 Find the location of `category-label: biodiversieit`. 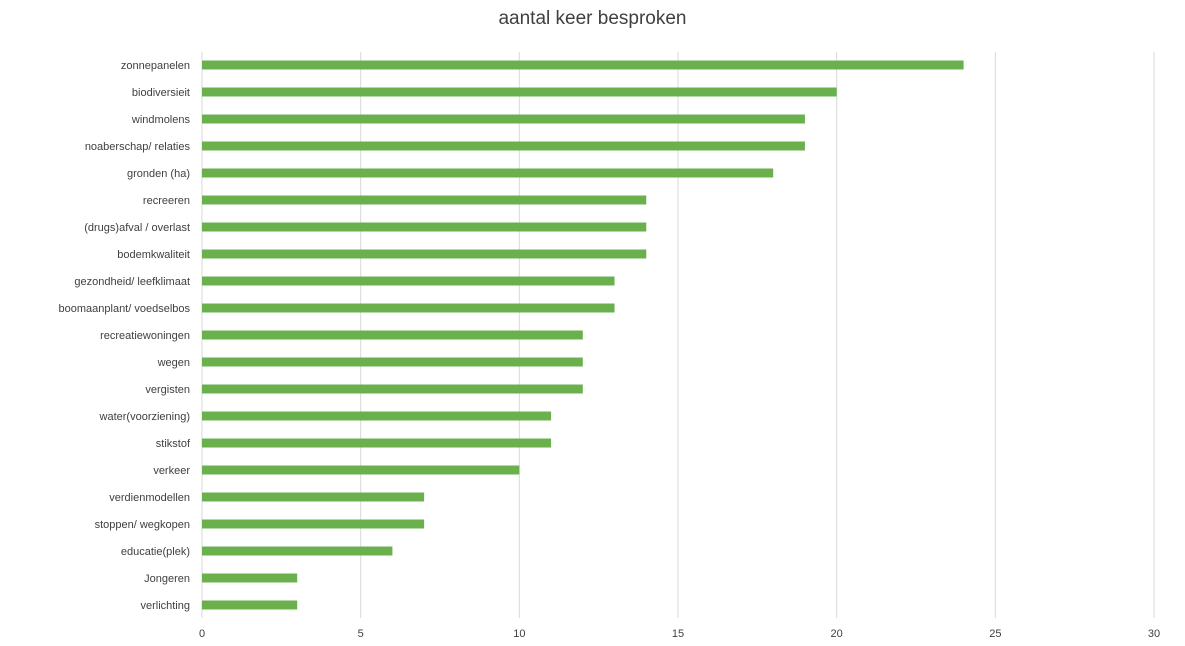

category-label: biodiversieit is located at coordinates (161, 93).